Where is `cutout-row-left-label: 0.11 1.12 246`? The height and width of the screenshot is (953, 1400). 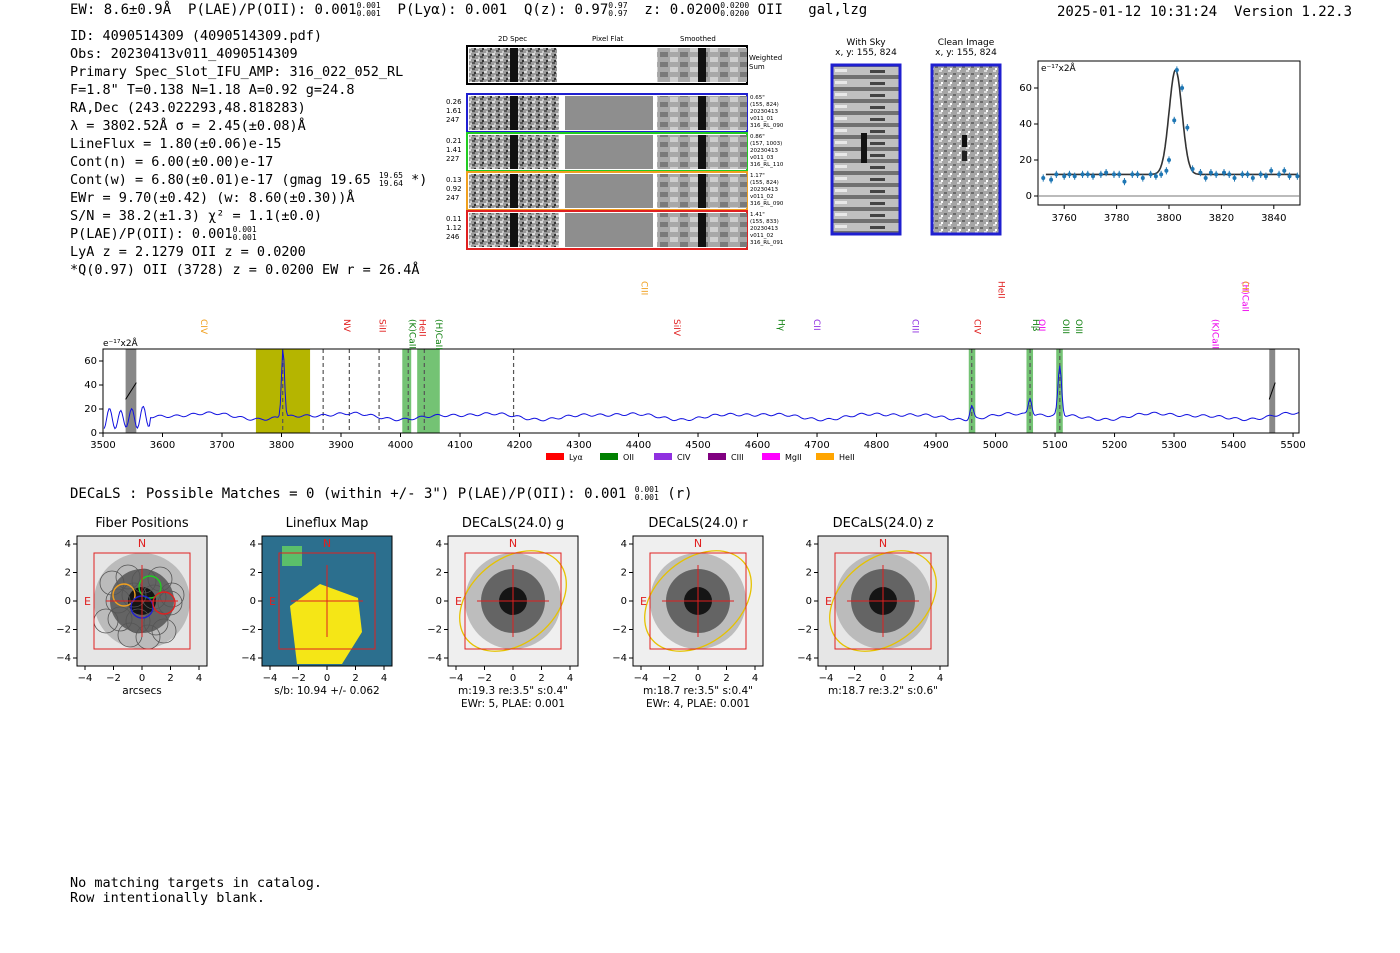 cutout-row-left-label: 0.11 1.12 246 is located at coordinates (454, 228).